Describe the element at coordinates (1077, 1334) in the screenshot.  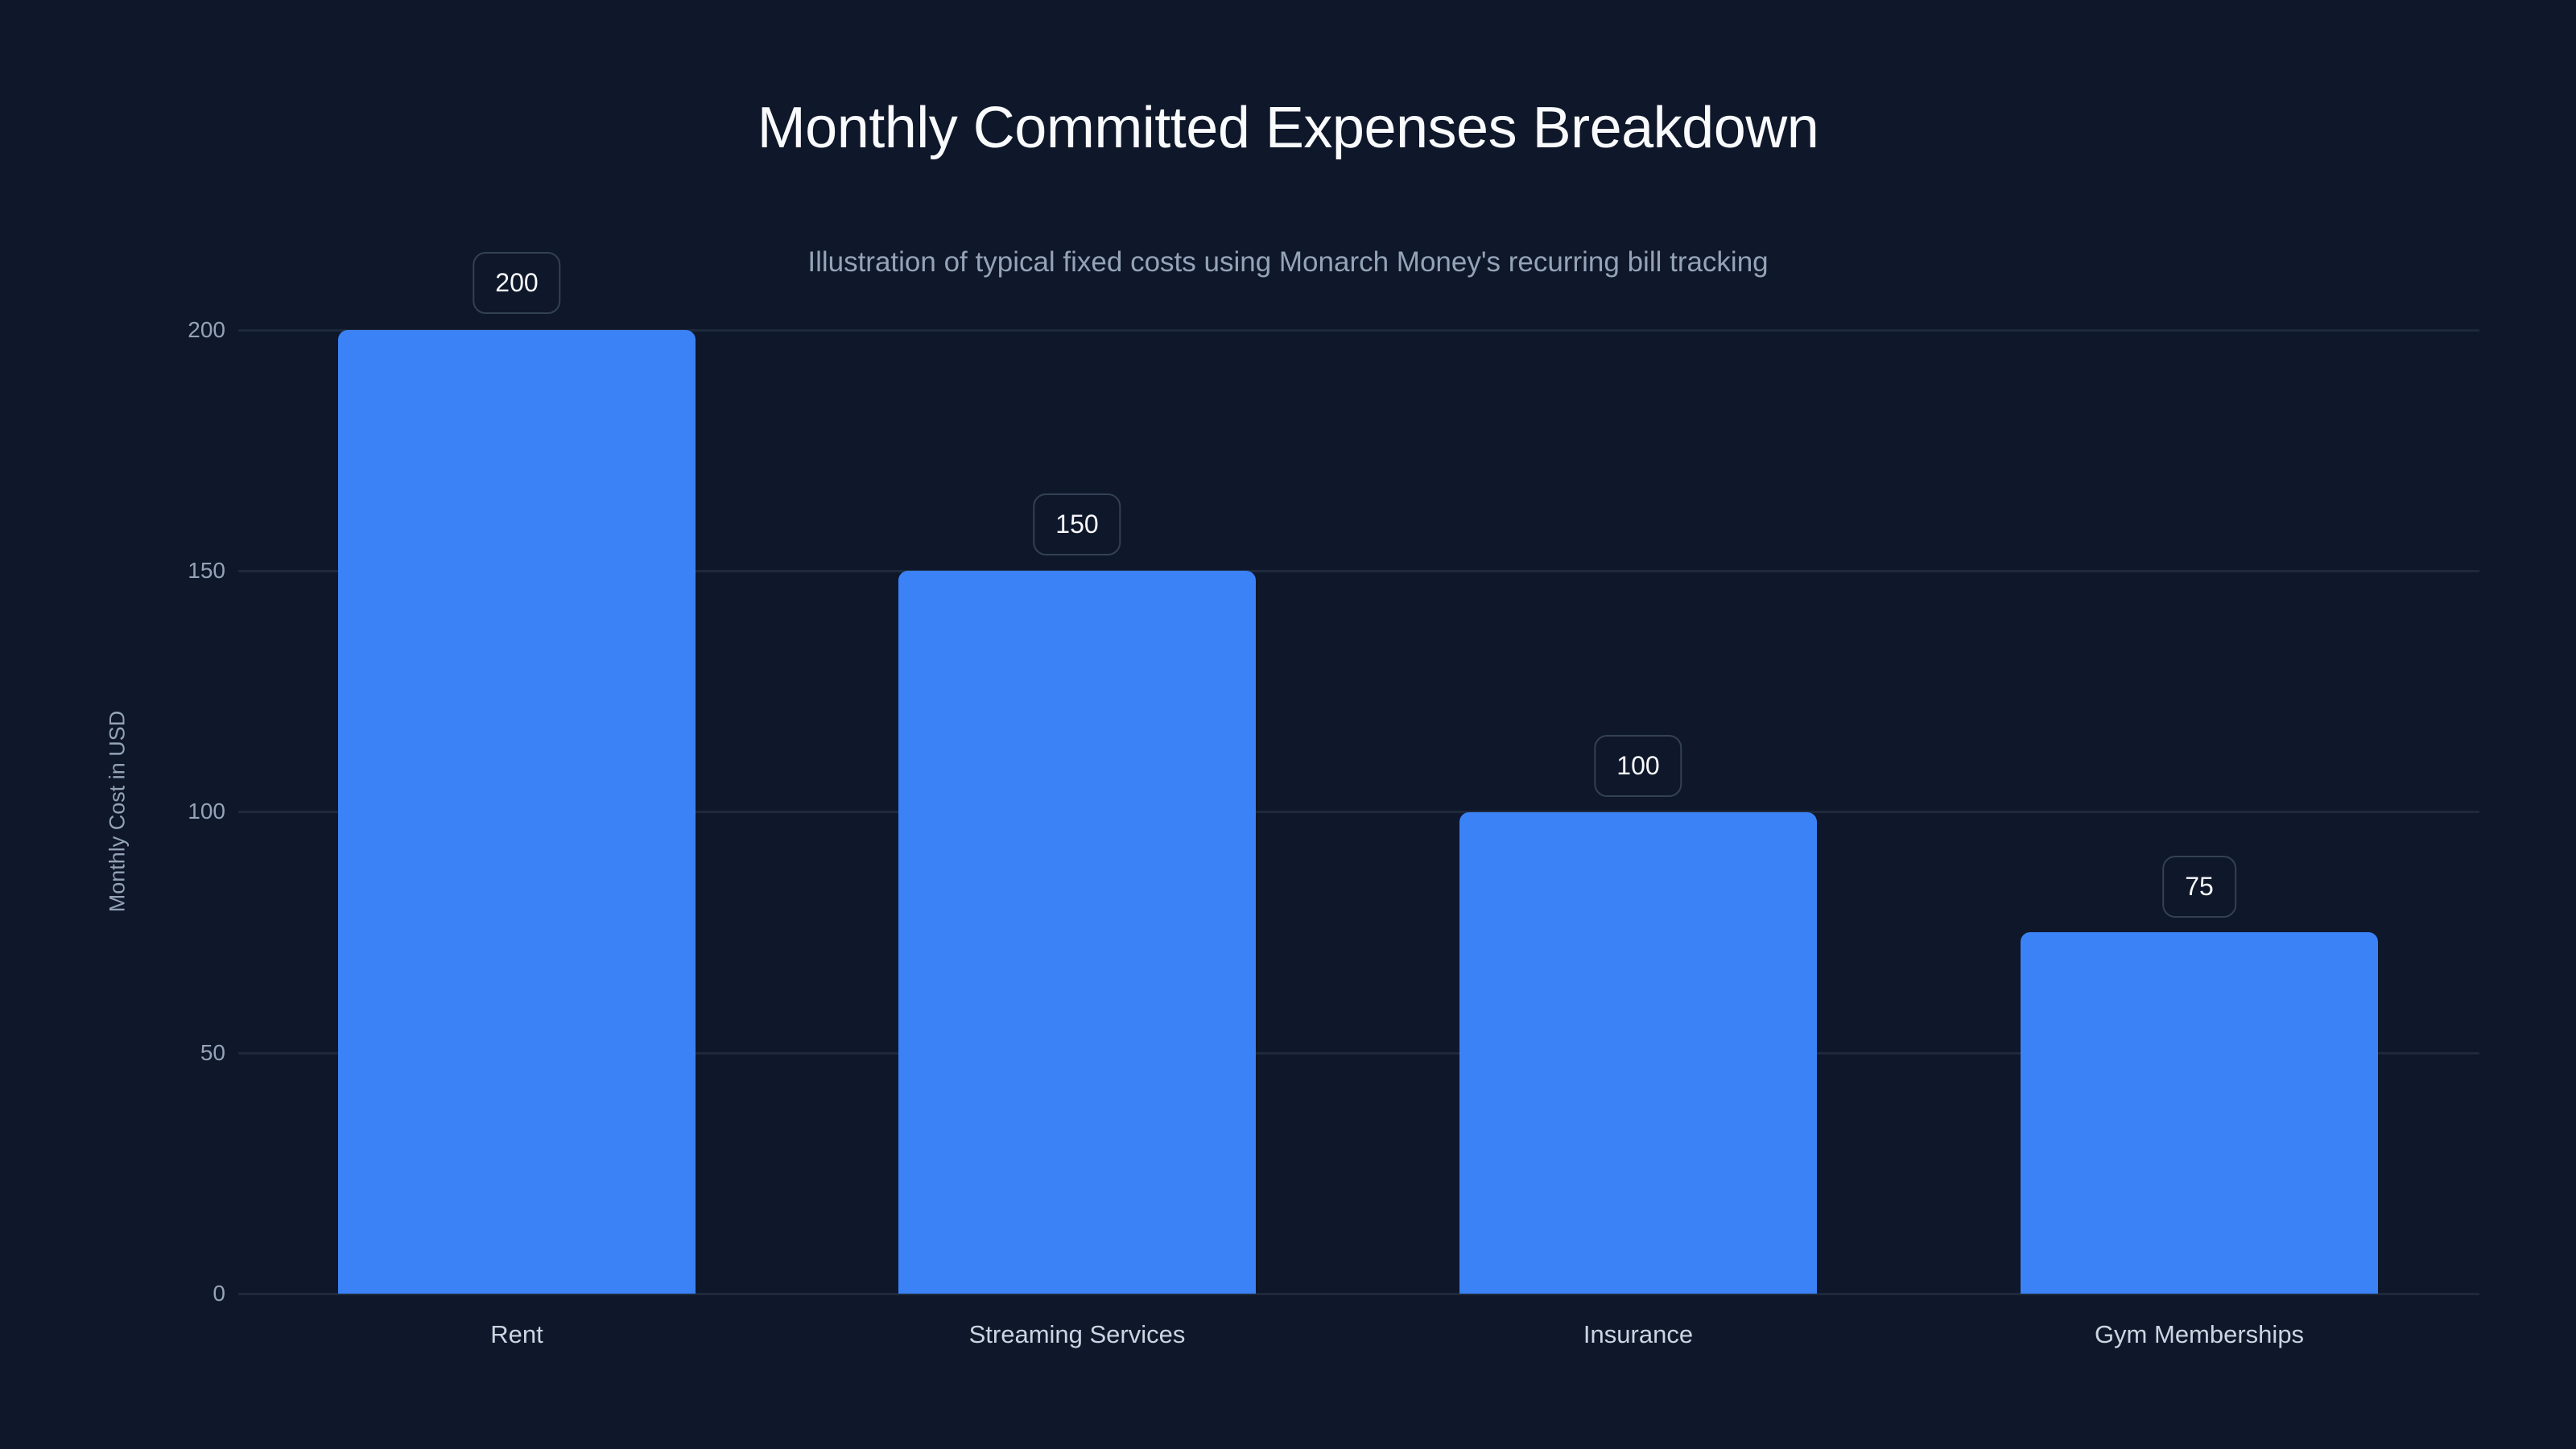
I see `x-tick-streaming-services: Streaming Services` at that location.